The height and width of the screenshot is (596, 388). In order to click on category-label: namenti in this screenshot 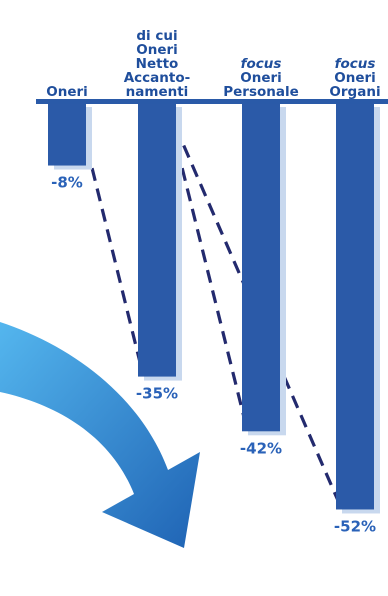, I will do `click(157, 92)`.